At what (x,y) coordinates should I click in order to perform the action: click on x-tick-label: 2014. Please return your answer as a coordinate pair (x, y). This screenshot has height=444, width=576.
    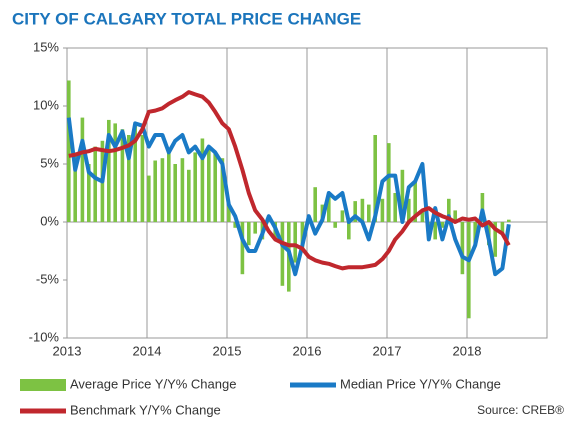
    Looking at the image, I should click on (147, 350).